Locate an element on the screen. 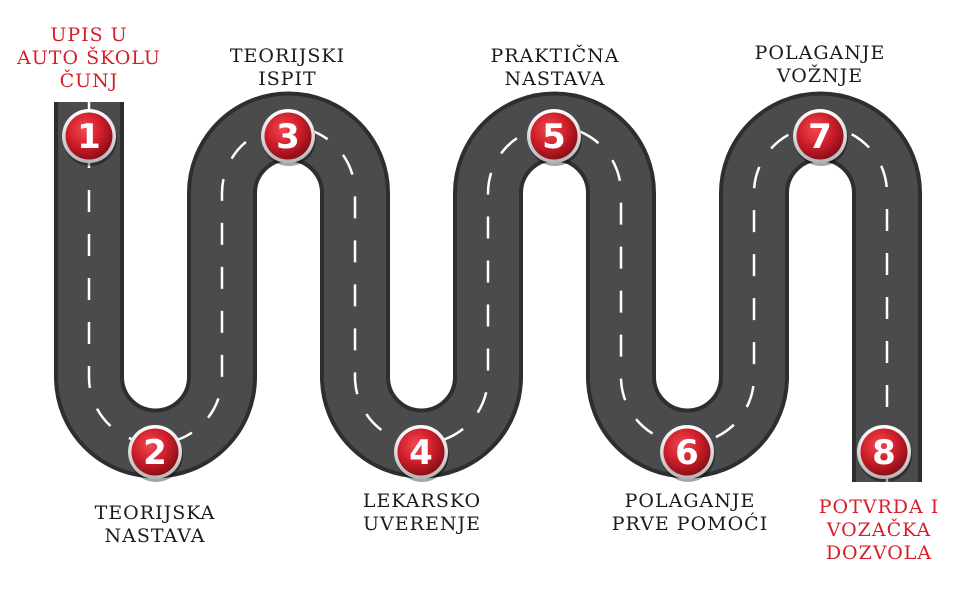 The width and height of the screenshot is (960, 591). step-4-number: 4 is located at coordinates (421, 453).